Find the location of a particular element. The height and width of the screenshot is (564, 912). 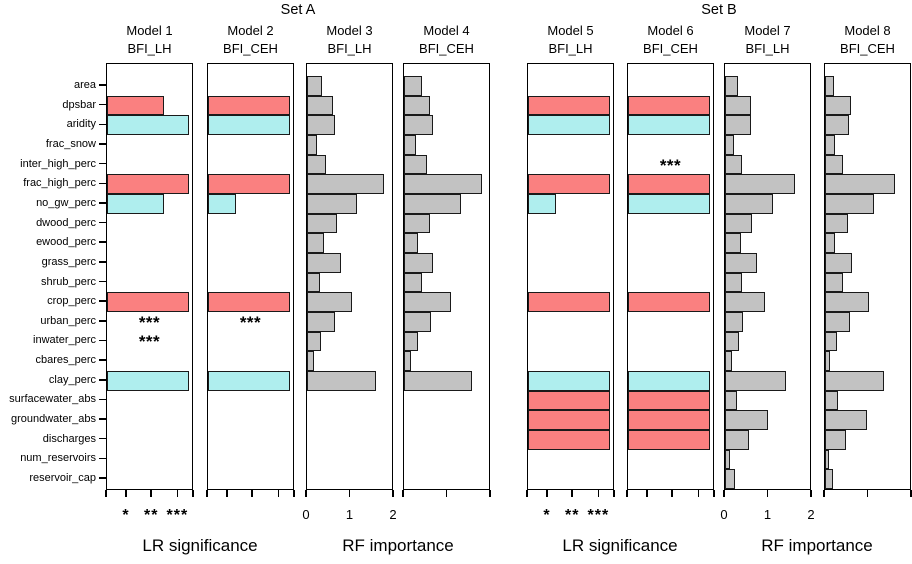

row-label-reservoir_cap: reservoir_cap is located at coordinates (62, 478).